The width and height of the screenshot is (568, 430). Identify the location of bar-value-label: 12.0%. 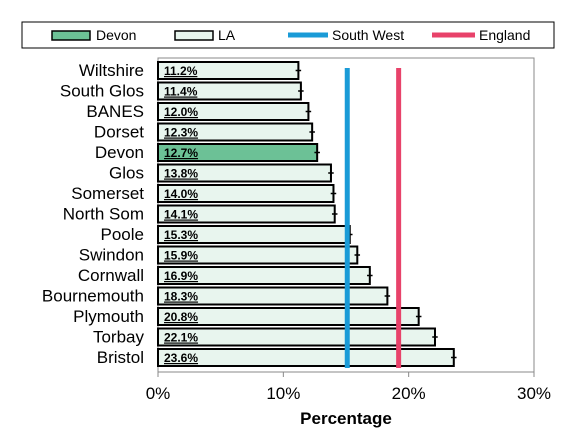
(181, 112).